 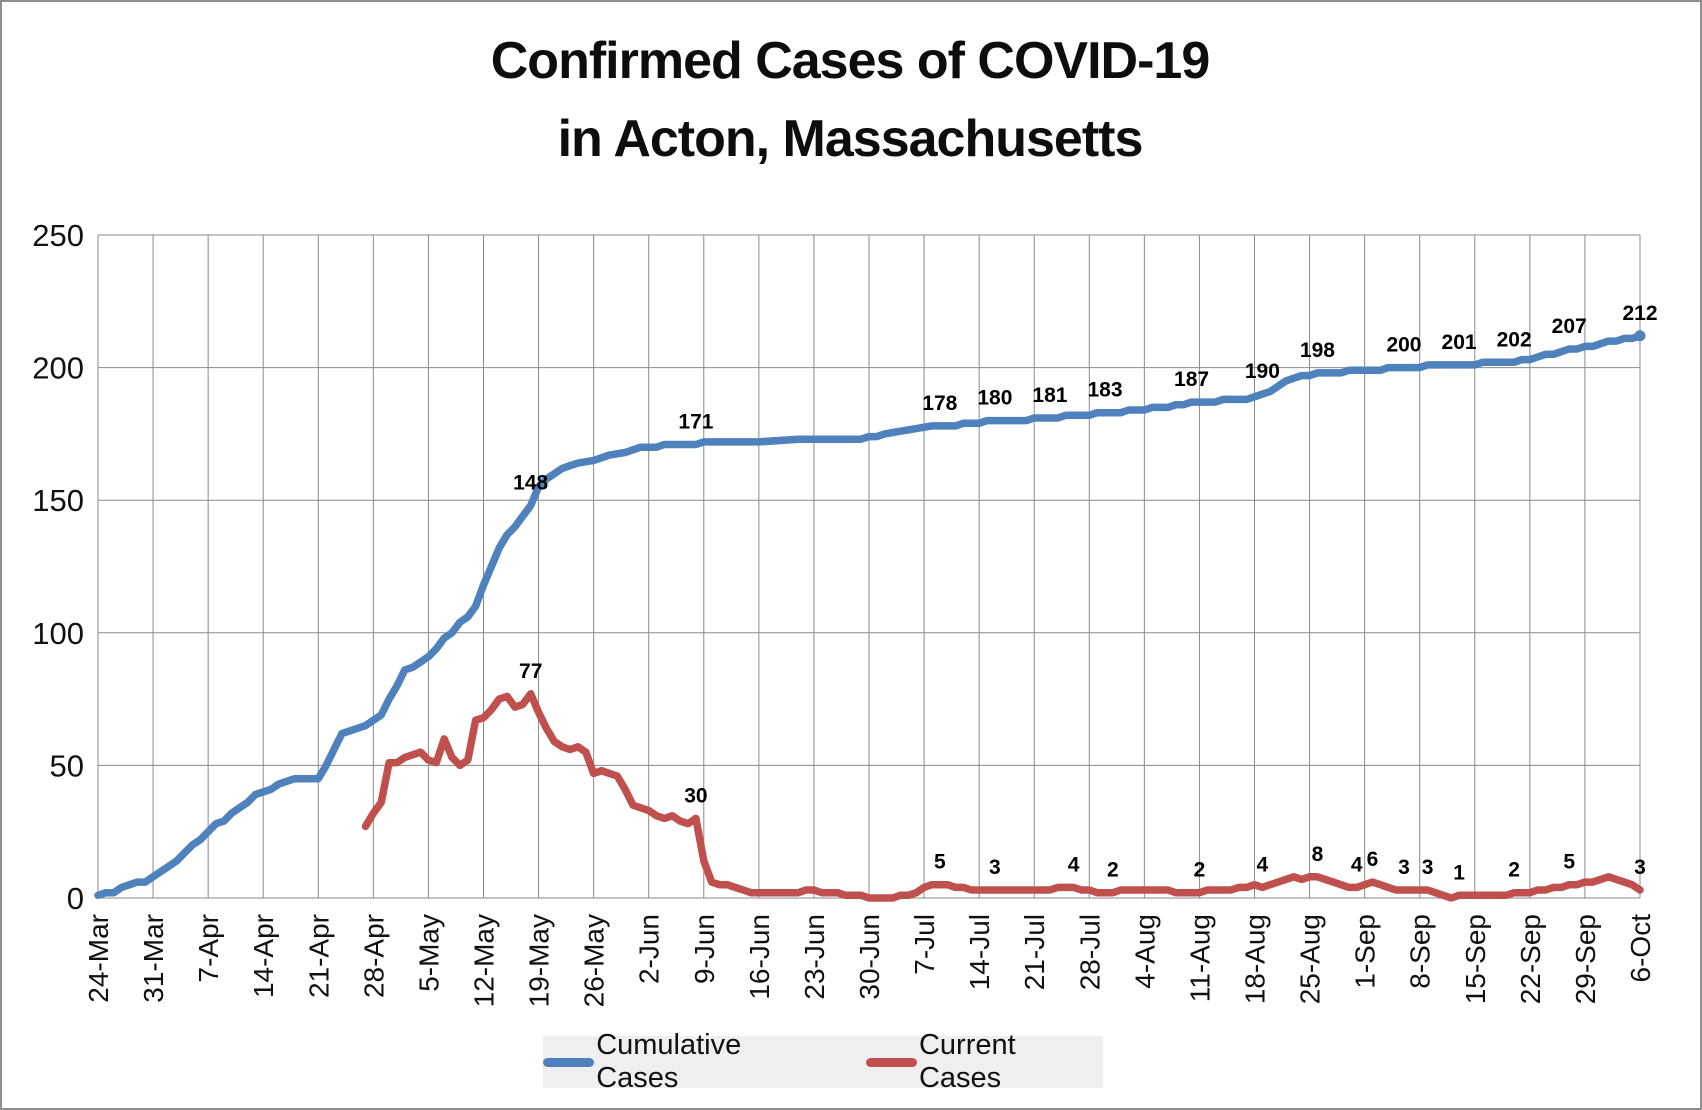 I want to click on svg-text: 8, so click(x=1318, y=854).